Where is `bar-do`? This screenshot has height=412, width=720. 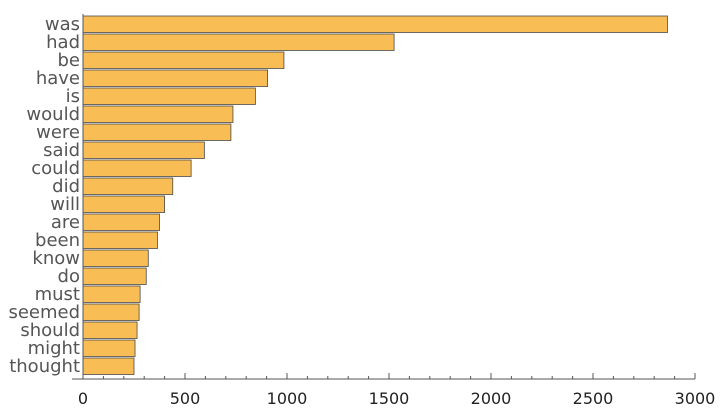
bar-do is located at coordinates (114, 276).